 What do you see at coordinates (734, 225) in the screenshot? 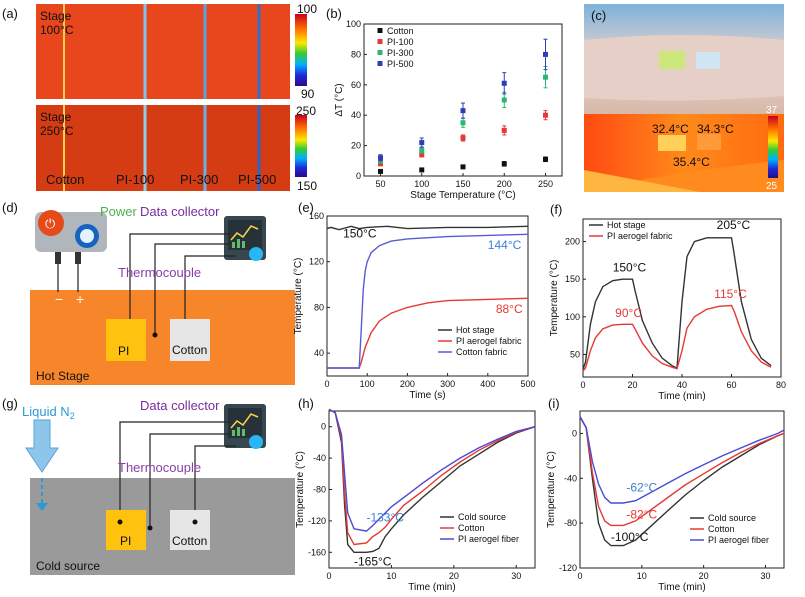
I see `chart-f-annotation-0: 205°C` at bounding box center [734, 225].